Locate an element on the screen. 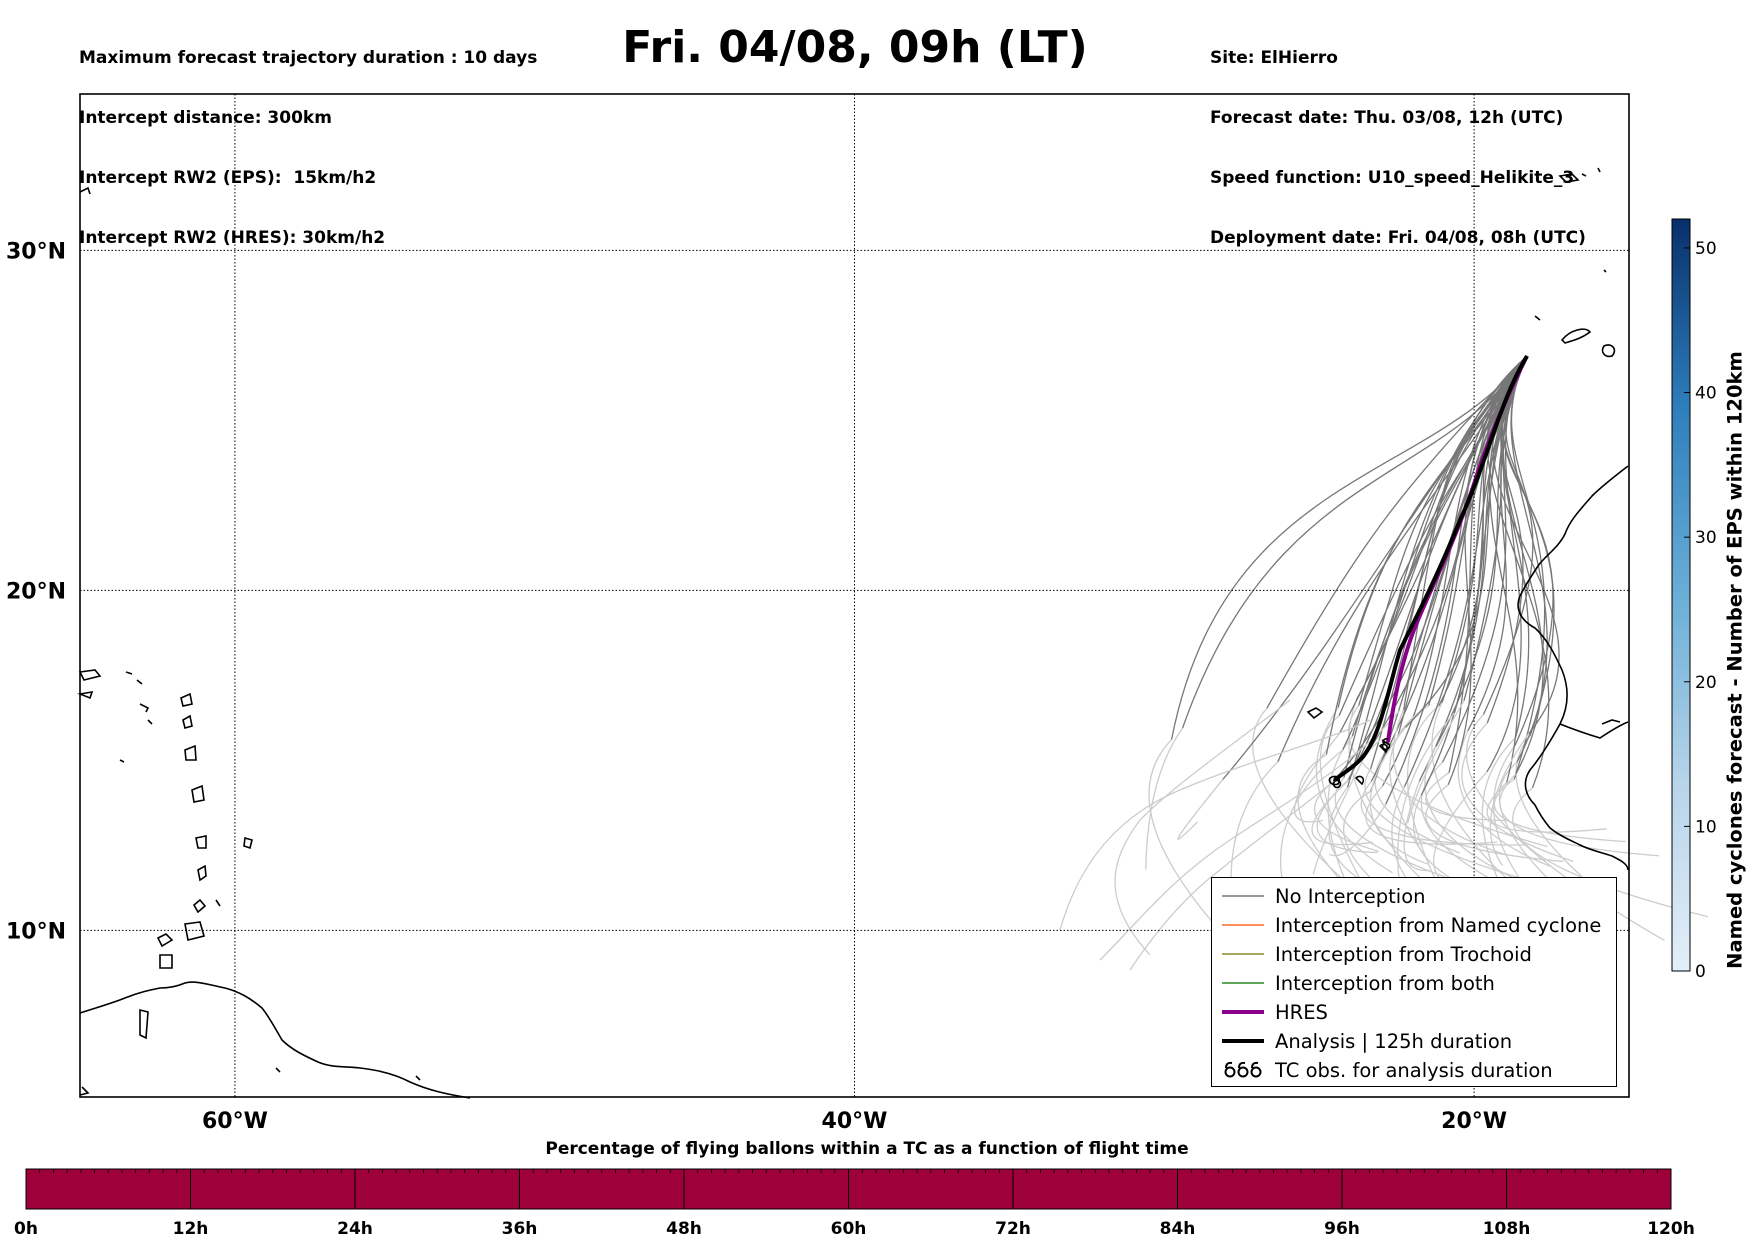 The image size is (1752, 1241). latitude-labels: 30°N 20°N 10°N is located at coordinates (36, 591).